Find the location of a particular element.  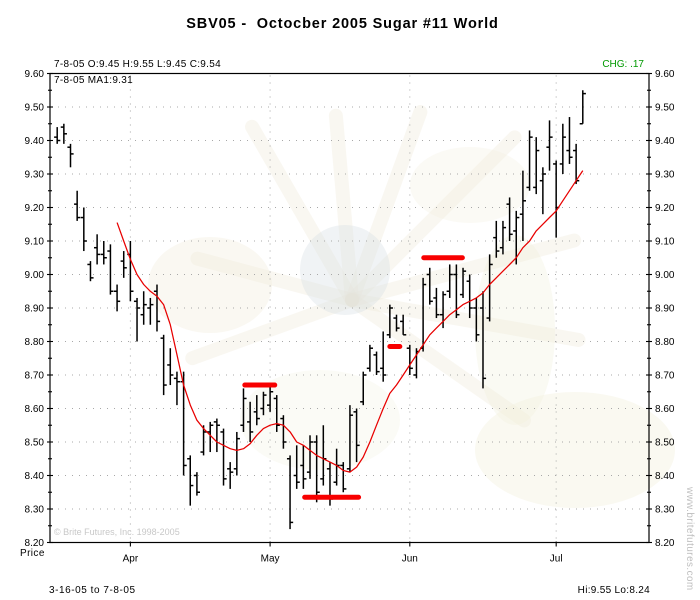

left-axis-label: 8.50 is located at coordinates (35, 443).